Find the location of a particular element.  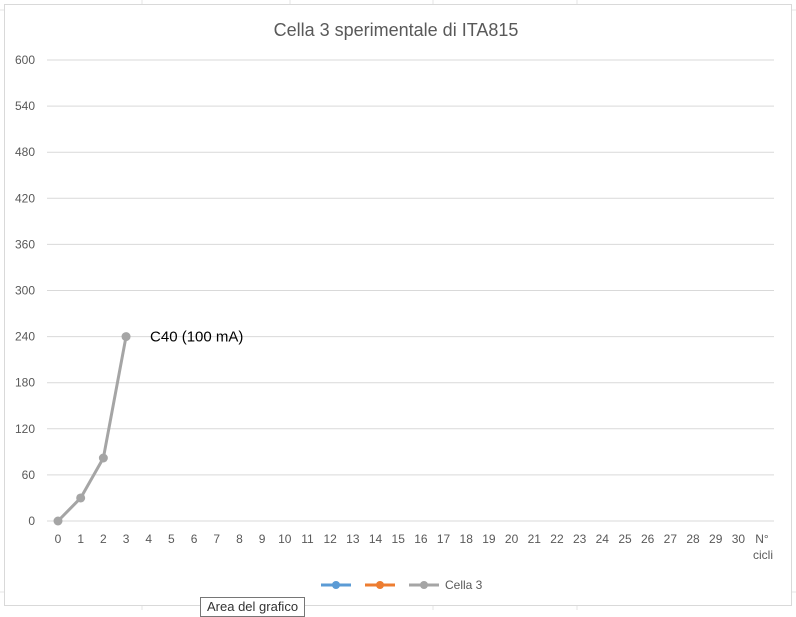

x-tick-label: 13 is located at coordinates (353, 539).